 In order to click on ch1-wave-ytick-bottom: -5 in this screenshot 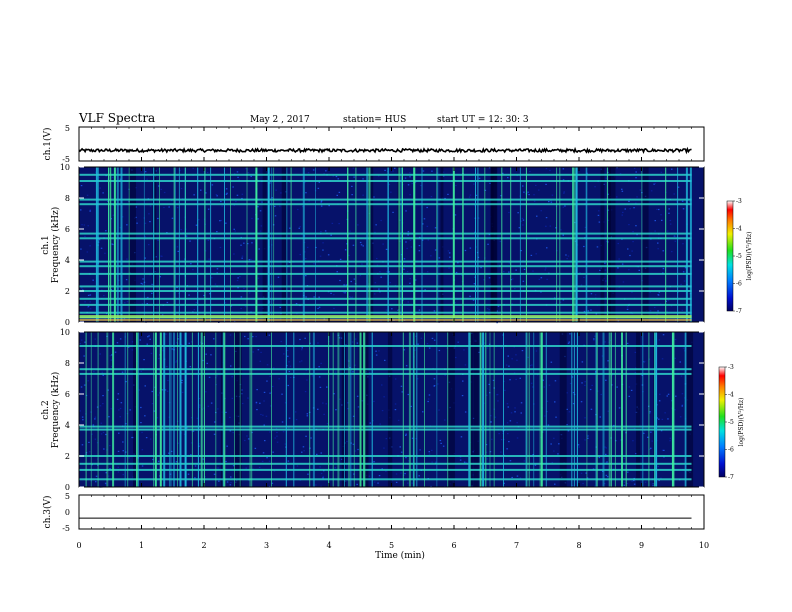, I will do `click(66, 159)`.